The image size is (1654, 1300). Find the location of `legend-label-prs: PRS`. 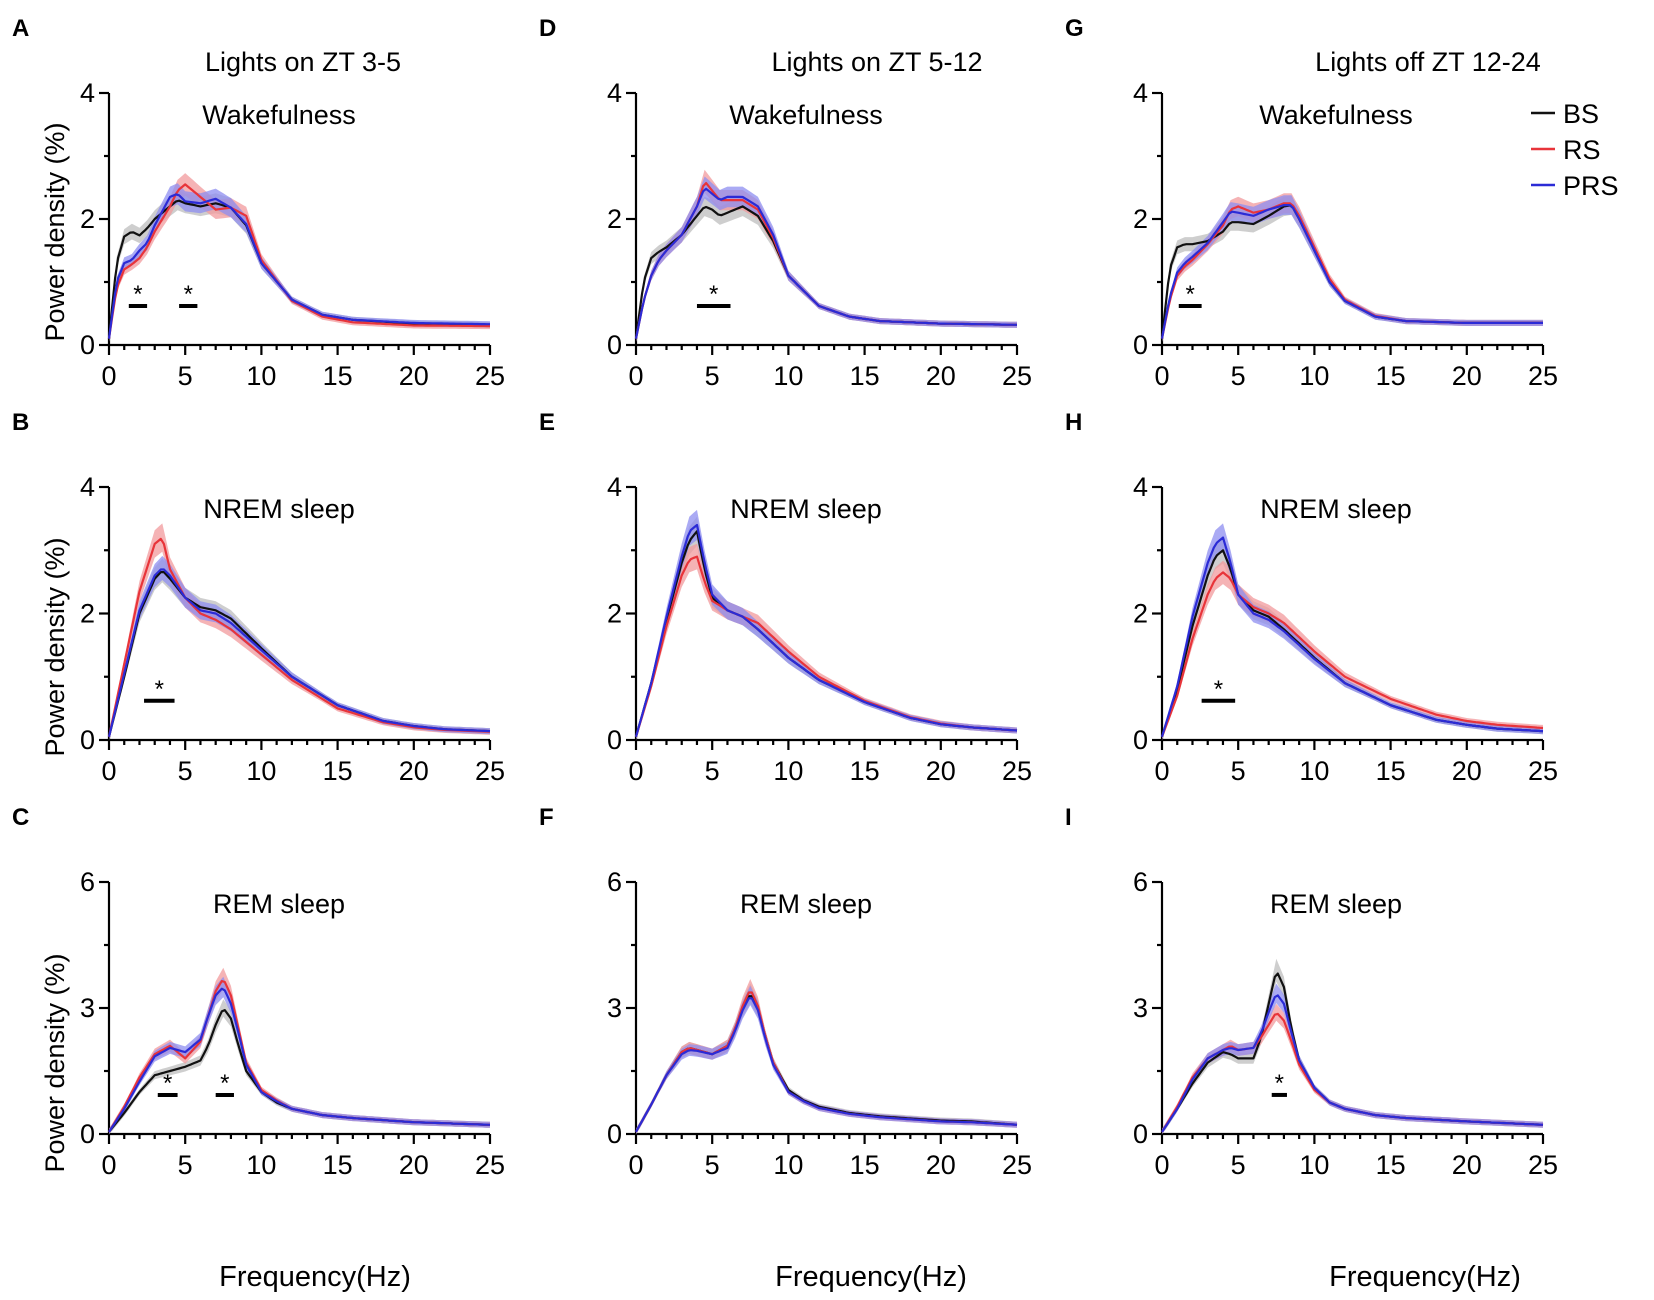

legend-label-prs: PRS is located at coordinates (1591, 186).